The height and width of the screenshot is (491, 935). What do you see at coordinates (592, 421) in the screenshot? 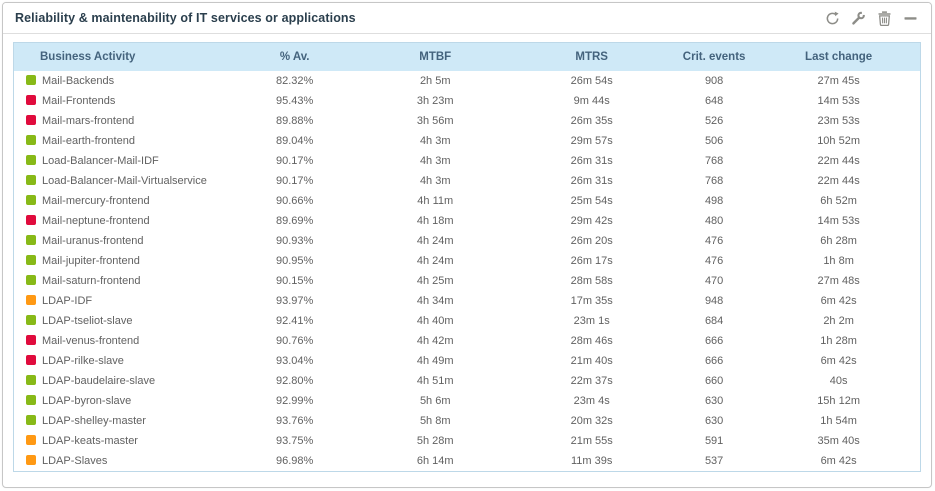
I see `mtrs-cell: 20m 32s` at bounding box center [592, 421].